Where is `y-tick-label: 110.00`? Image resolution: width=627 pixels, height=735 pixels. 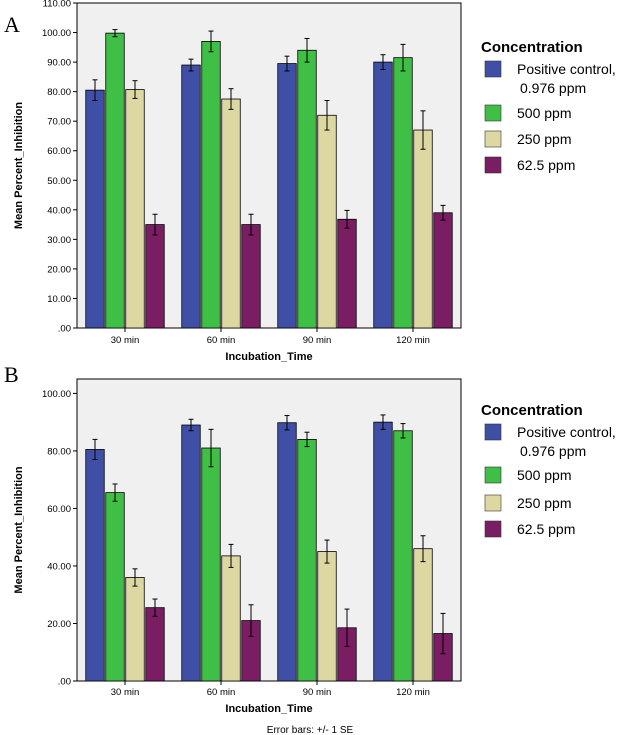 y-tick-label: 110.00 is located at coordinates (57, 5).